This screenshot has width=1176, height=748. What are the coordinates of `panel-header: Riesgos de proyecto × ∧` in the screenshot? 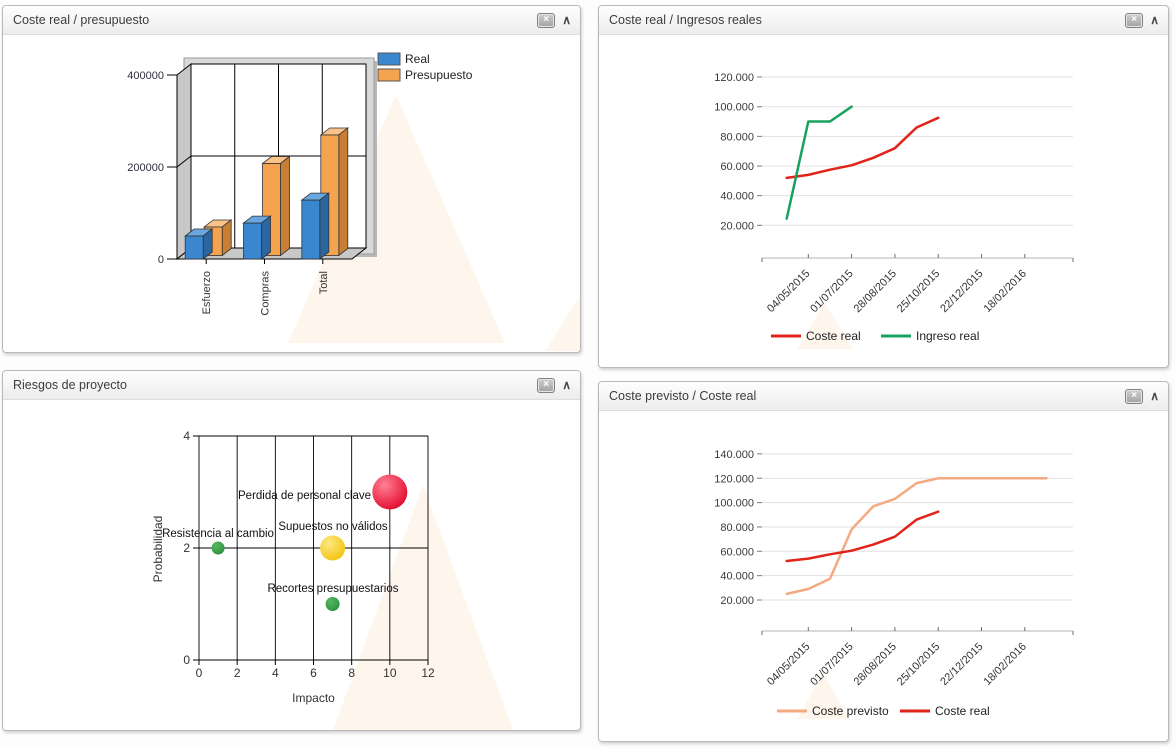 It's located at (291, 385).